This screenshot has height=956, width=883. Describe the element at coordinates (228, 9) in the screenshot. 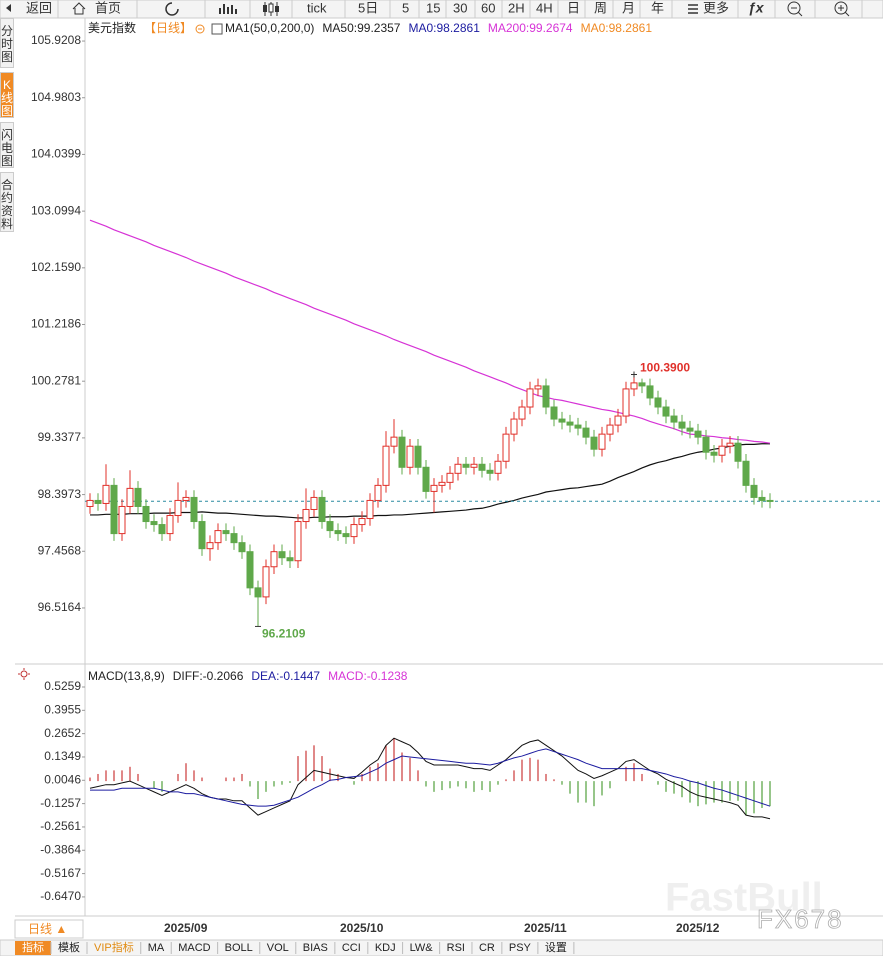

I see `bar-icon` at that location.